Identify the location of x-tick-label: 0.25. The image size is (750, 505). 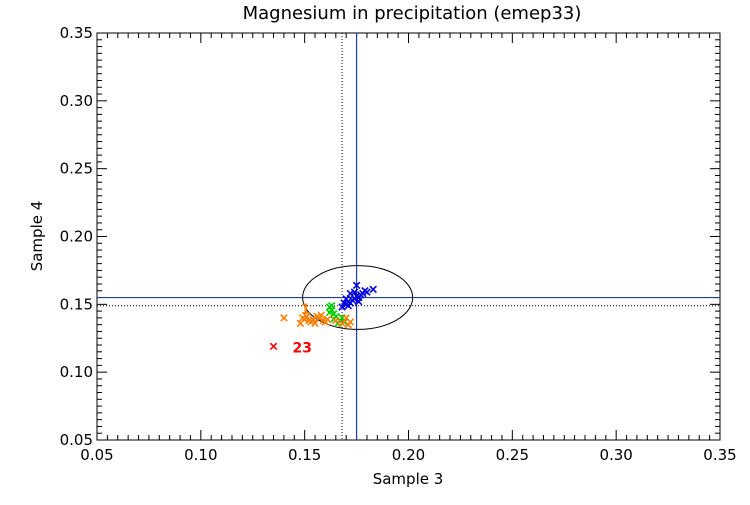
(512, 455).